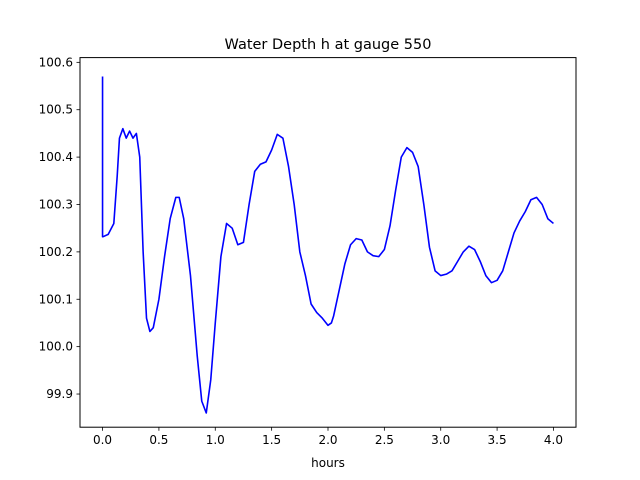 Image resolution: width=640 pixels, height=480 pixels. What do you see at coordinates (384, 440) in the screenshot?
I see `x-tick-label: 2.5` at bounding box center [384, 440].